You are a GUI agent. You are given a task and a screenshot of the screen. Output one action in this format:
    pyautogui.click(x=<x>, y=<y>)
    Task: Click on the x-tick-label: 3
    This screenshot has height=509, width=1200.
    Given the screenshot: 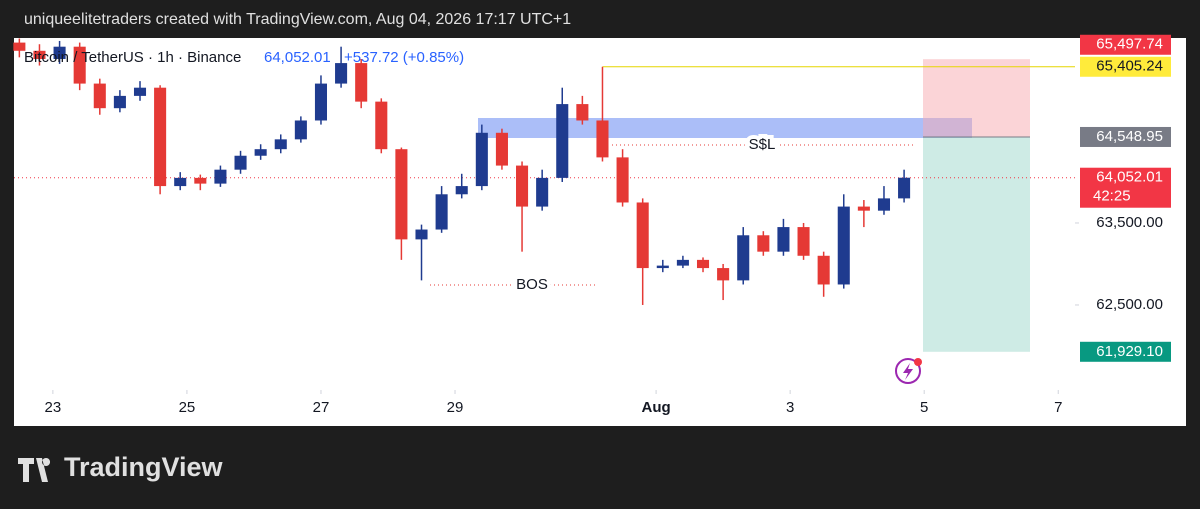 What is the action you would take?
    pyautogui.click(x=790, y=407)
    